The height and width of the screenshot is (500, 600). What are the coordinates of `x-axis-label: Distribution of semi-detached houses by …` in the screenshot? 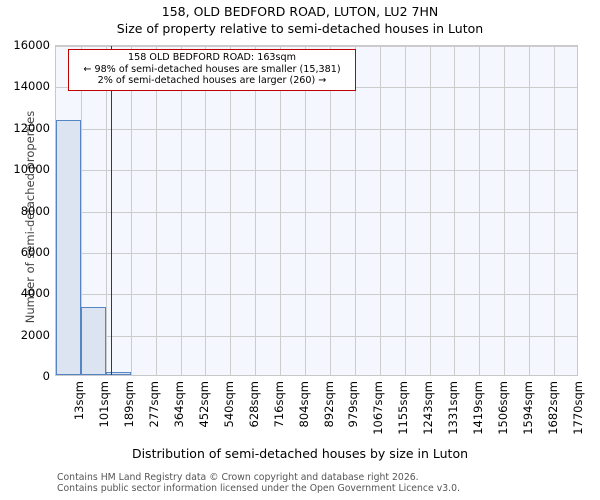 It's located at (300, 453).